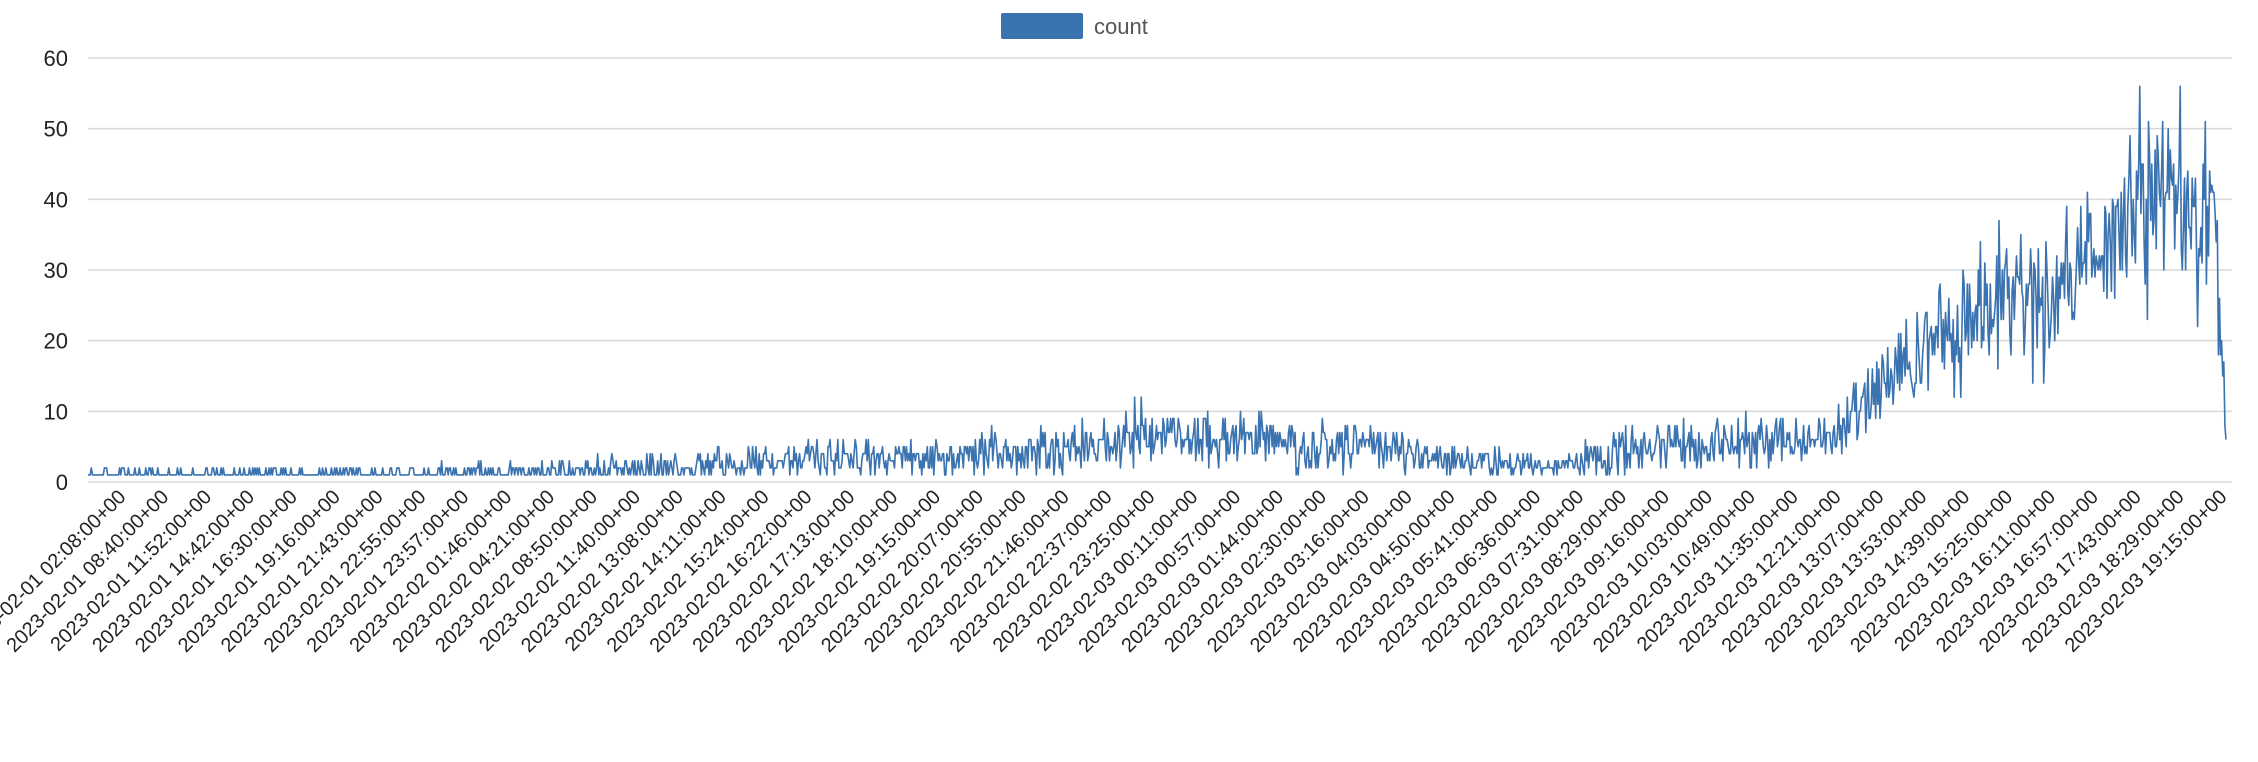 The image size is (2258, 762). I want to click on y-axis-ticks: 0 10 20 30 40 50 60, so click(56, 270).